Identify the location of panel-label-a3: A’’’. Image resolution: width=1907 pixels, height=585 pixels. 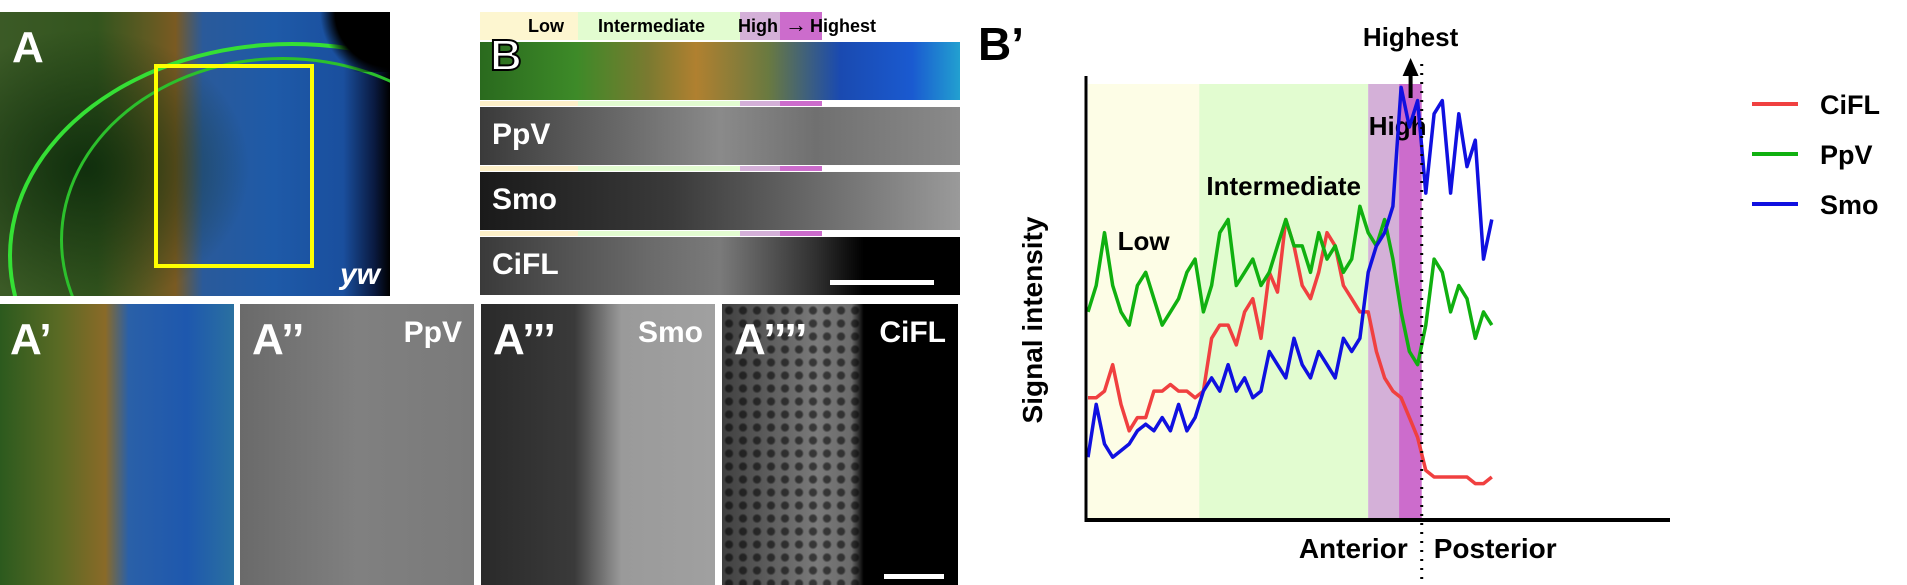
(524, 339).